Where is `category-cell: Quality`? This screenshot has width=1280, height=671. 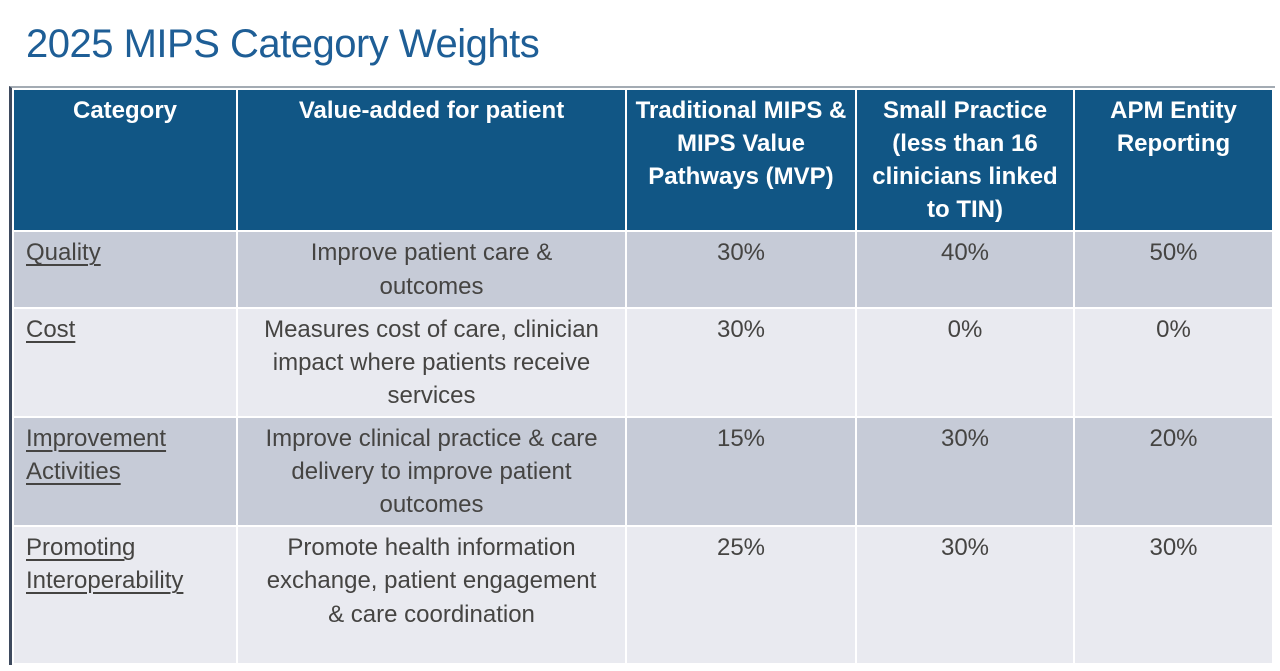
category-cell: Quality is located at coordinates (125, 269).